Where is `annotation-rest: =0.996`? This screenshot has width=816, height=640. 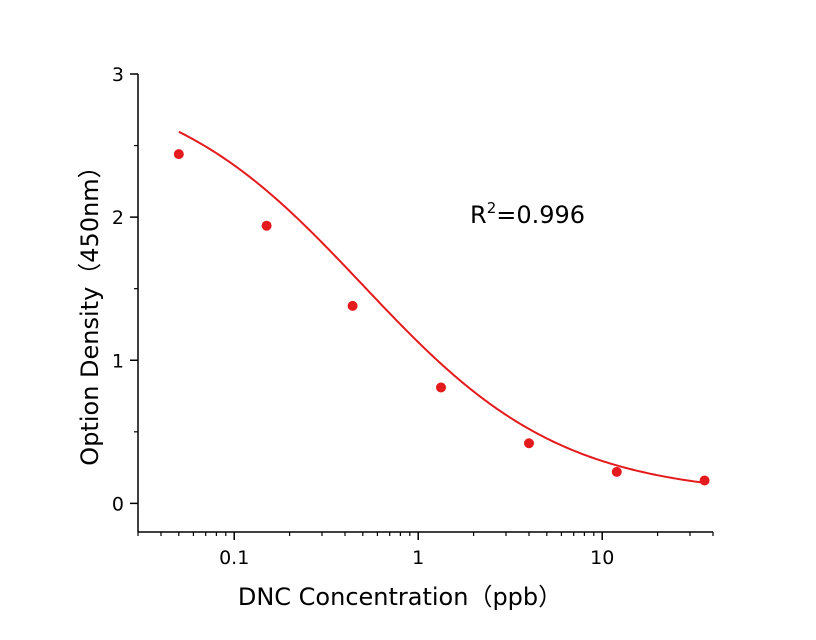
annotation-rest: =0.996 is located at coordinates (540, 215).